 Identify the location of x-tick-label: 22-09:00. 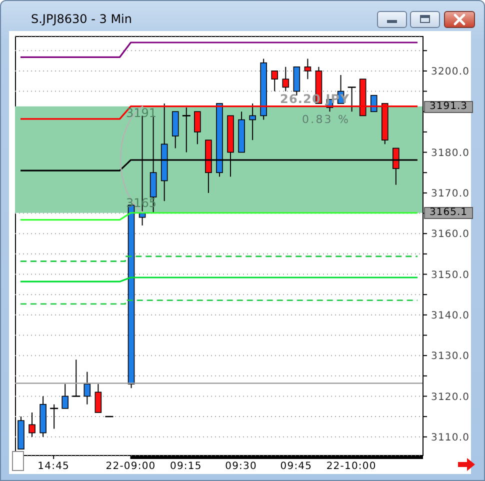
(131, 466).